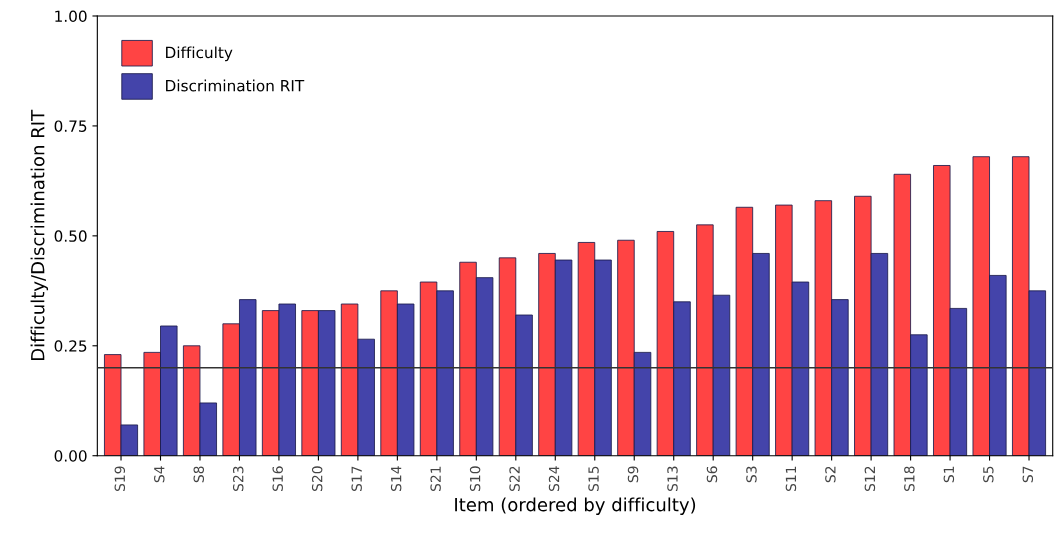 The image size is (1058, 533). I want to click on x-tick-label: S24, so click(554, 479).